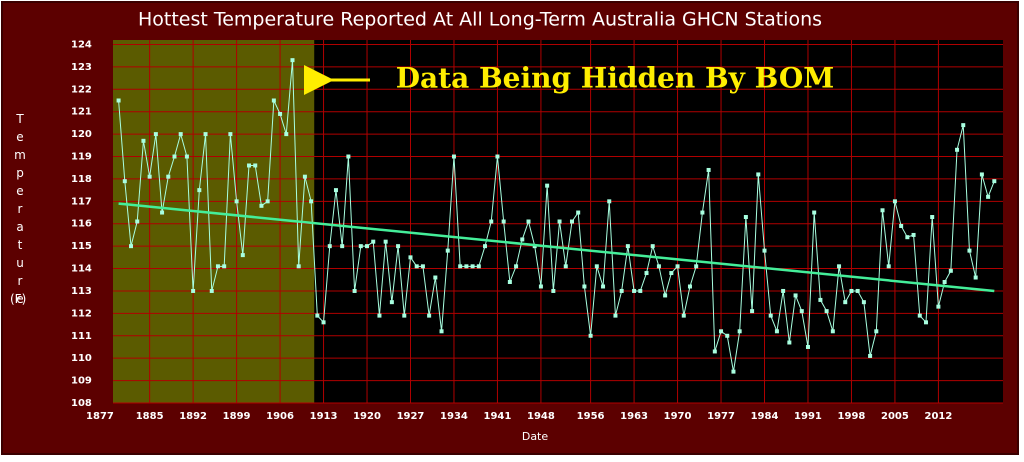 The image size is (1024, 462). What do you see at coordinates (193, 416) in the screenshot?
I see `x-tick-label: 1892` at bounding box center [193, 416].